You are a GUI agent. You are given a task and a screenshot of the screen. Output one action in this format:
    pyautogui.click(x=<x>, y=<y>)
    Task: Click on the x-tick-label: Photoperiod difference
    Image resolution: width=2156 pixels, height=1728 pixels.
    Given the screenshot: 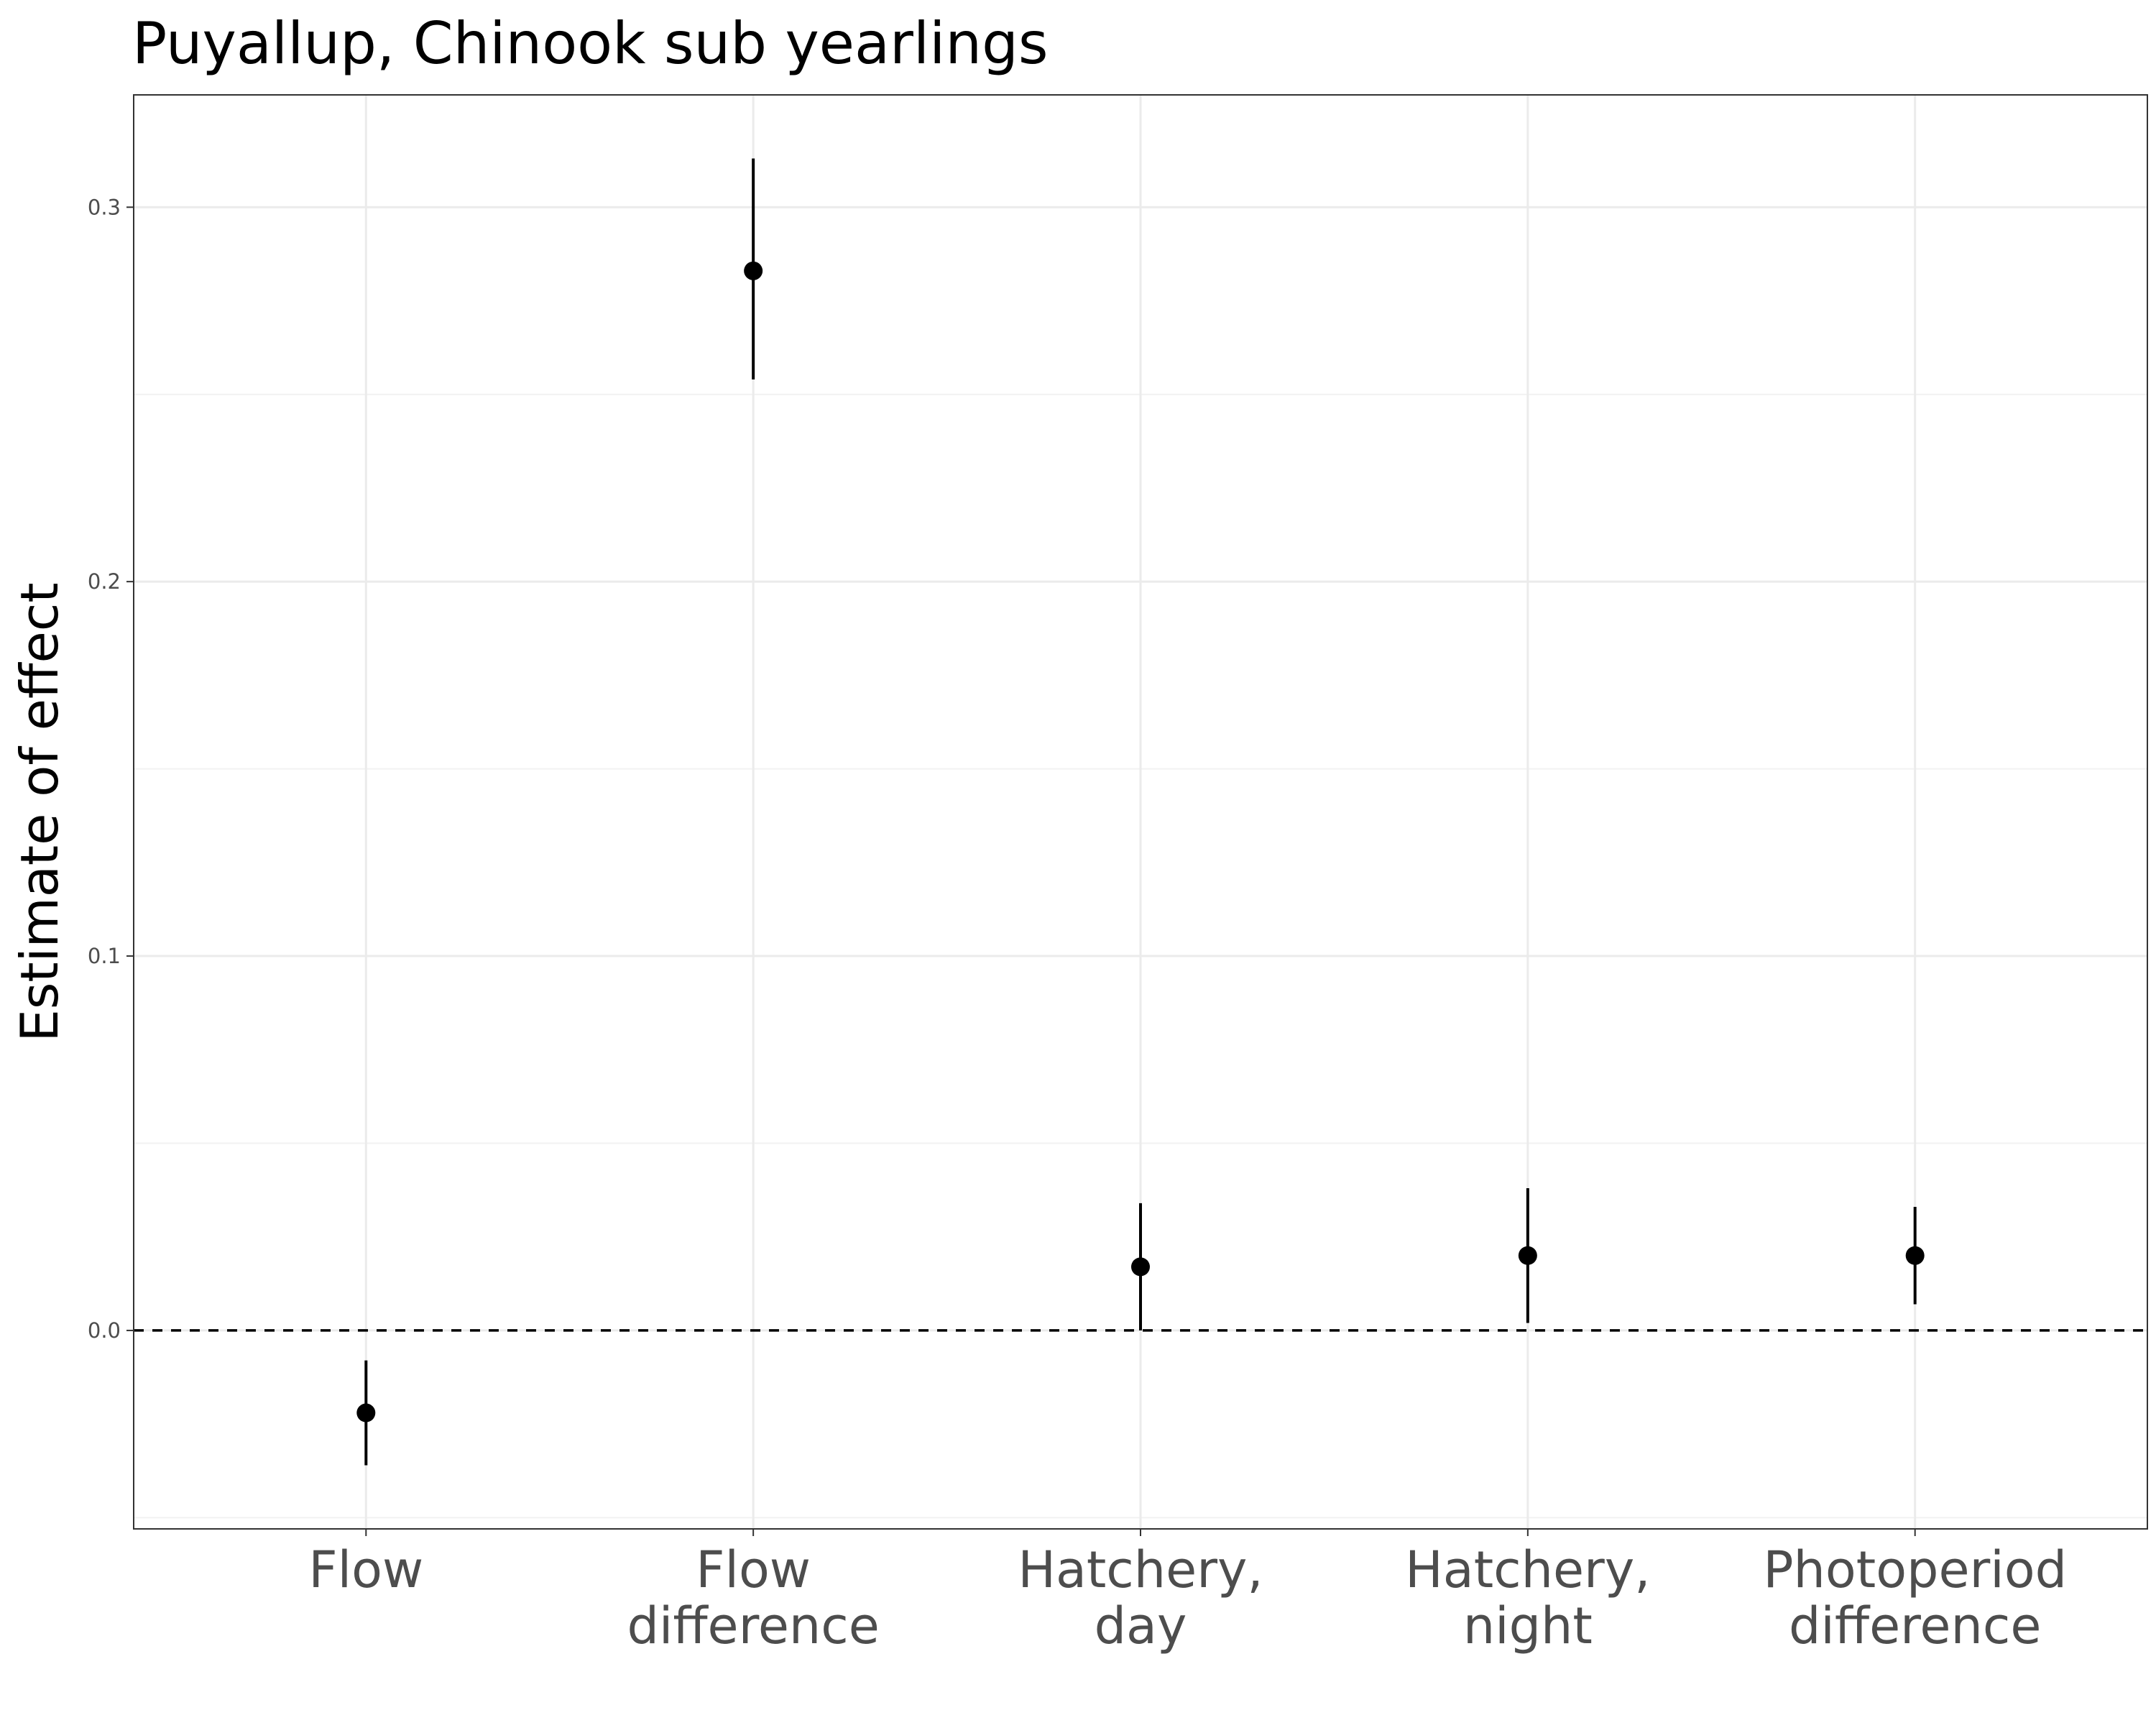 What is the action you would take?
    pyautogui.click(x=1915, y=1597)
    